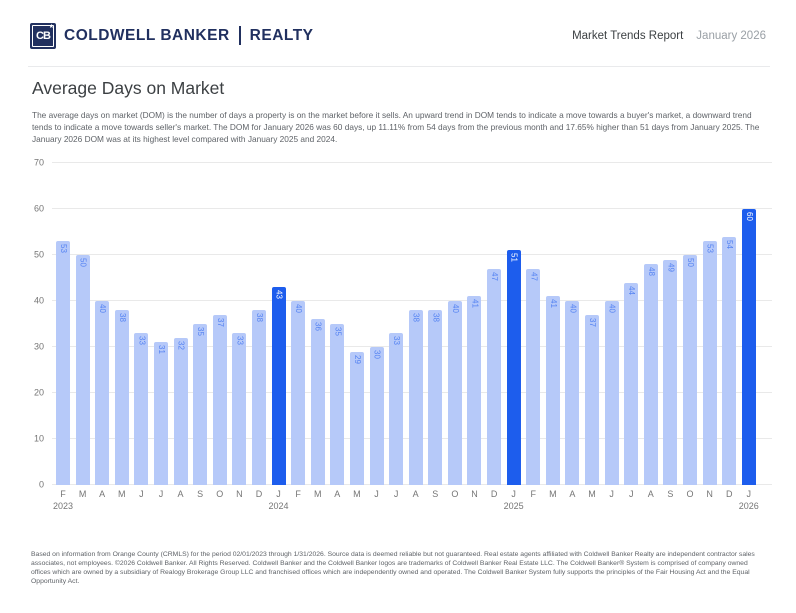 The height and width of the screenshot is (613, 796). I want to click on bar: 32, so click(180, 411).